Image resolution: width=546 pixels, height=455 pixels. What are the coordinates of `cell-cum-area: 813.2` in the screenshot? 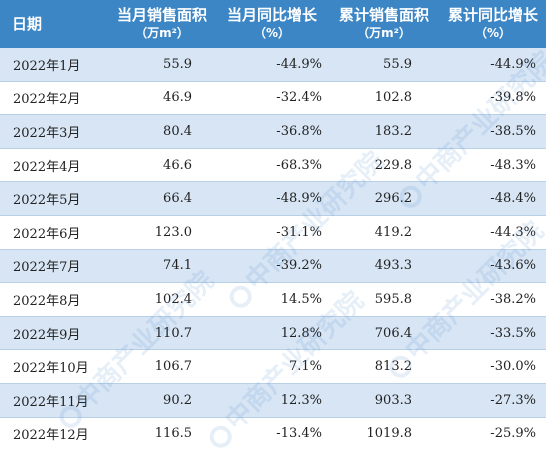 It's located at (384, 366).